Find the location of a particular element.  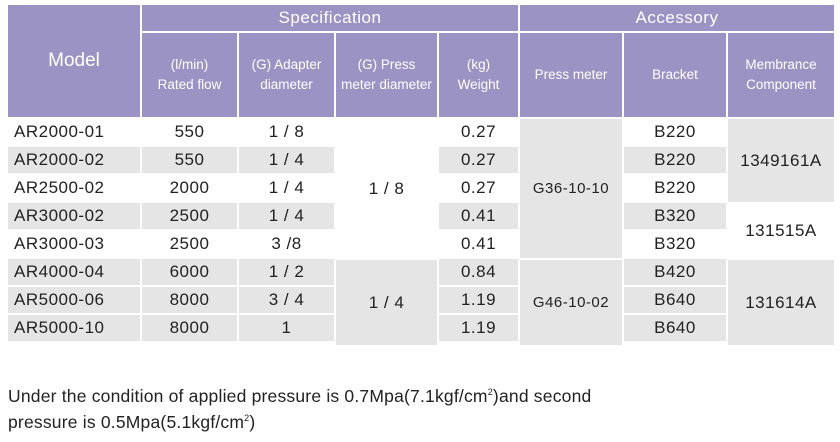

table-cell-model: AR5000-10 is located at coordinates (74, 328).